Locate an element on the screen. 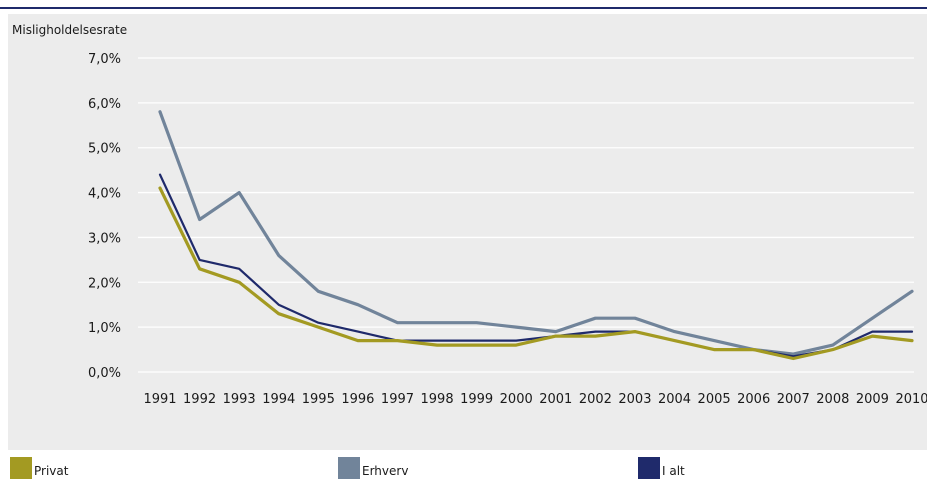 This screenshot has height=479, width=927. x-tick-label: 2000 is located at coordinates (516, 399).